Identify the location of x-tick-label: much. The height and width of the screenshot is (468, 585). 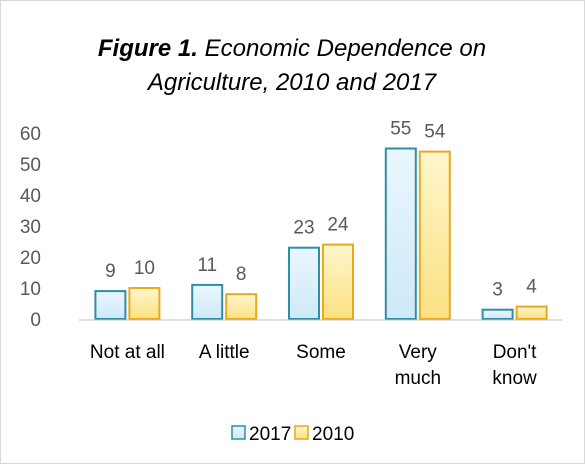
(418, 378).